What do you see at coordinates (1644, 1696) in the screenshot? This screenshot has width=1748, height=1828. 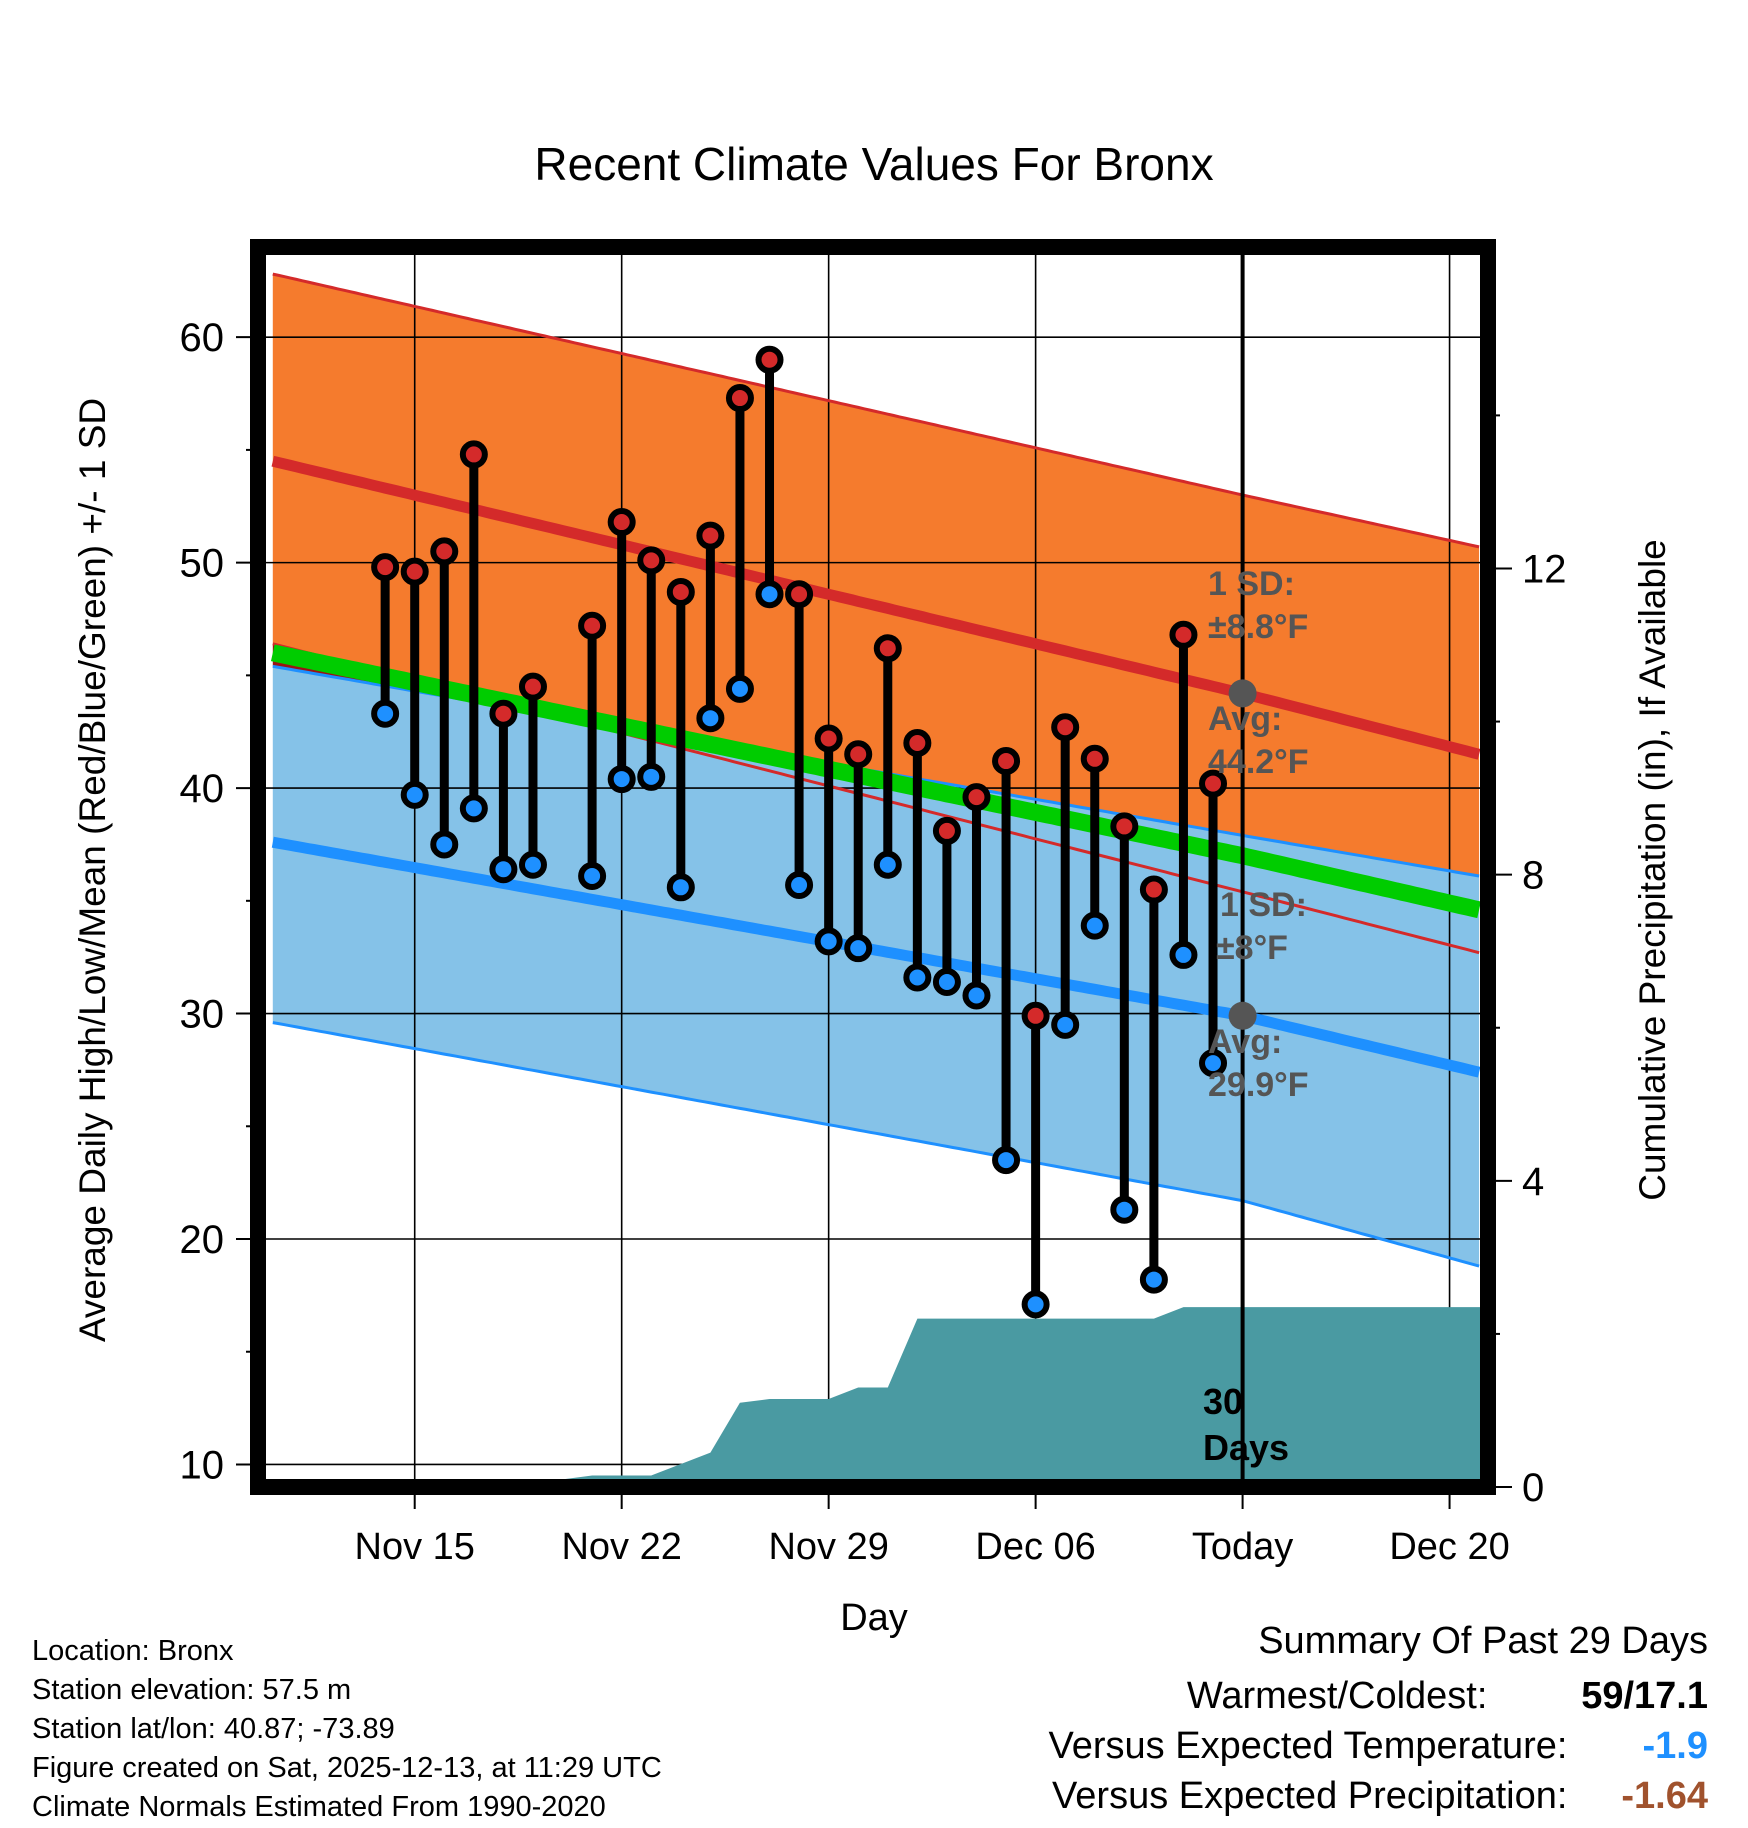 I see `warmest-coldest-value: 59/17.1` at bounding box center [1644, 1696].